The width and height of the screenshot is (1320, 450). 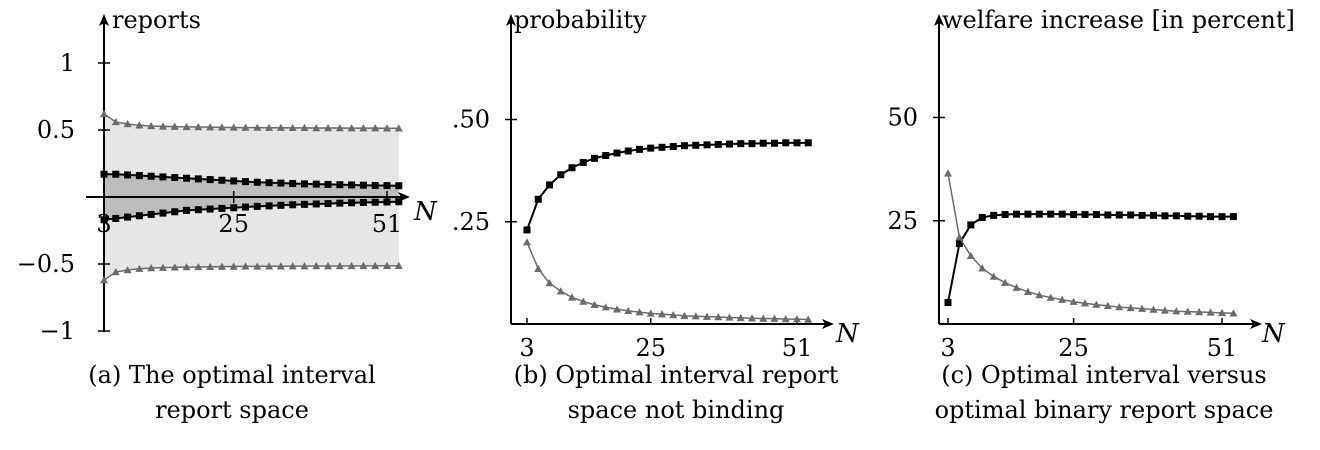 What do you see at coordinates (1256, 324) in the screenshot?
I see `panel-c-x-axis-arrow` at bounding box center [1256, 324].